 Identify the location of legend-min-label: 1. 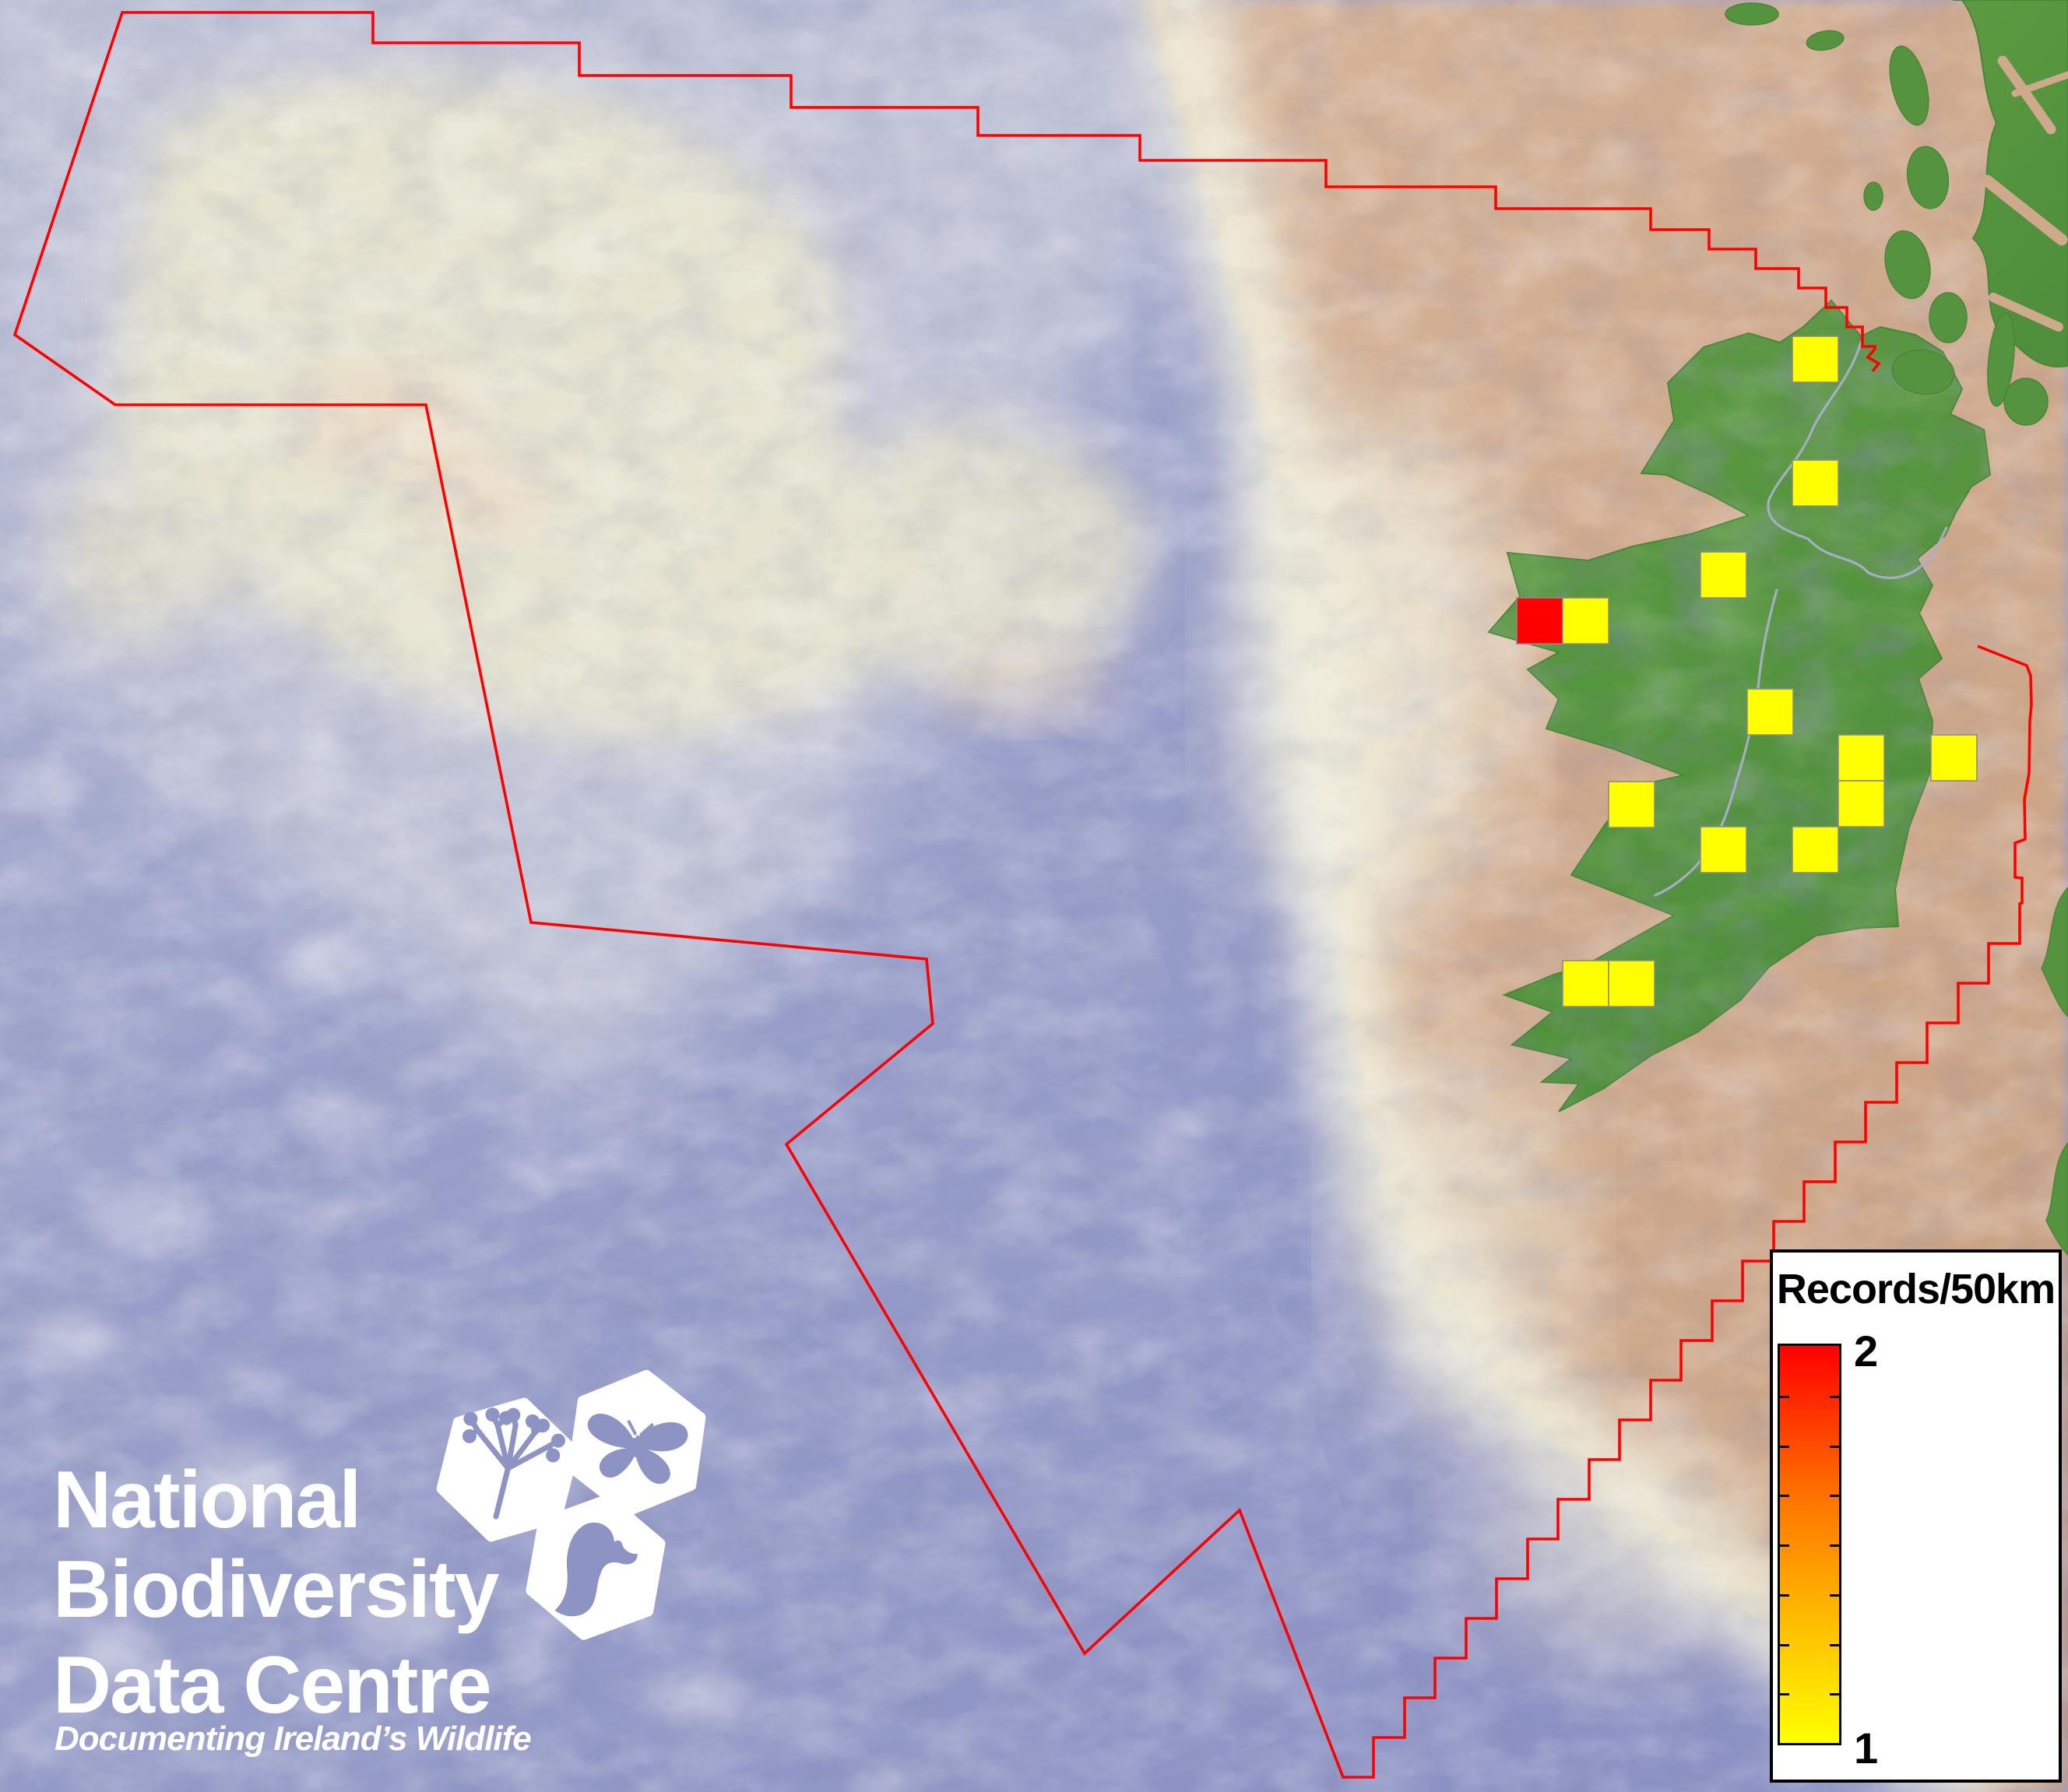
(1866, 1748).